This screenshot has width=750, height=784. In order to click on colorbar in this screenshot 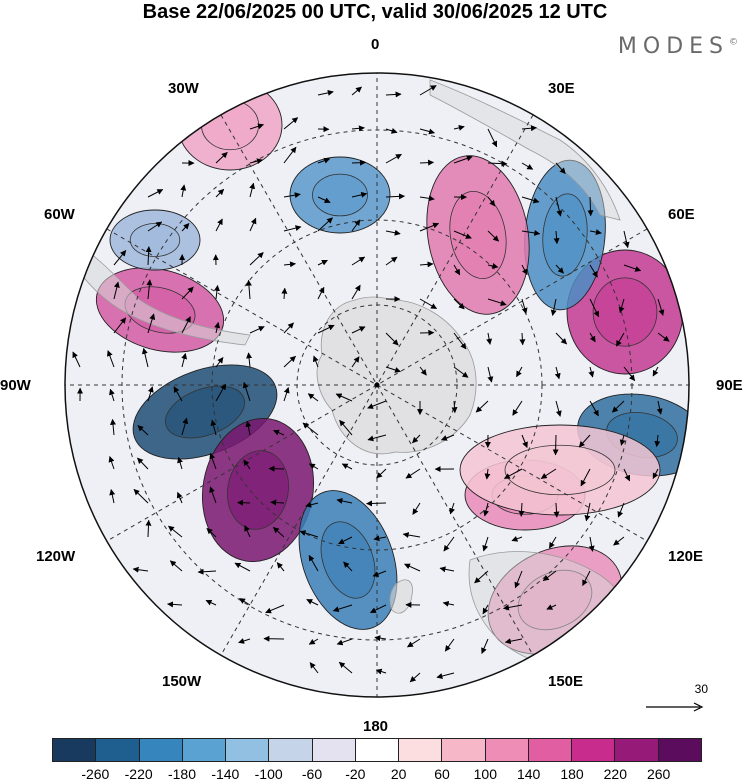, I will do `click(377, 750)`.